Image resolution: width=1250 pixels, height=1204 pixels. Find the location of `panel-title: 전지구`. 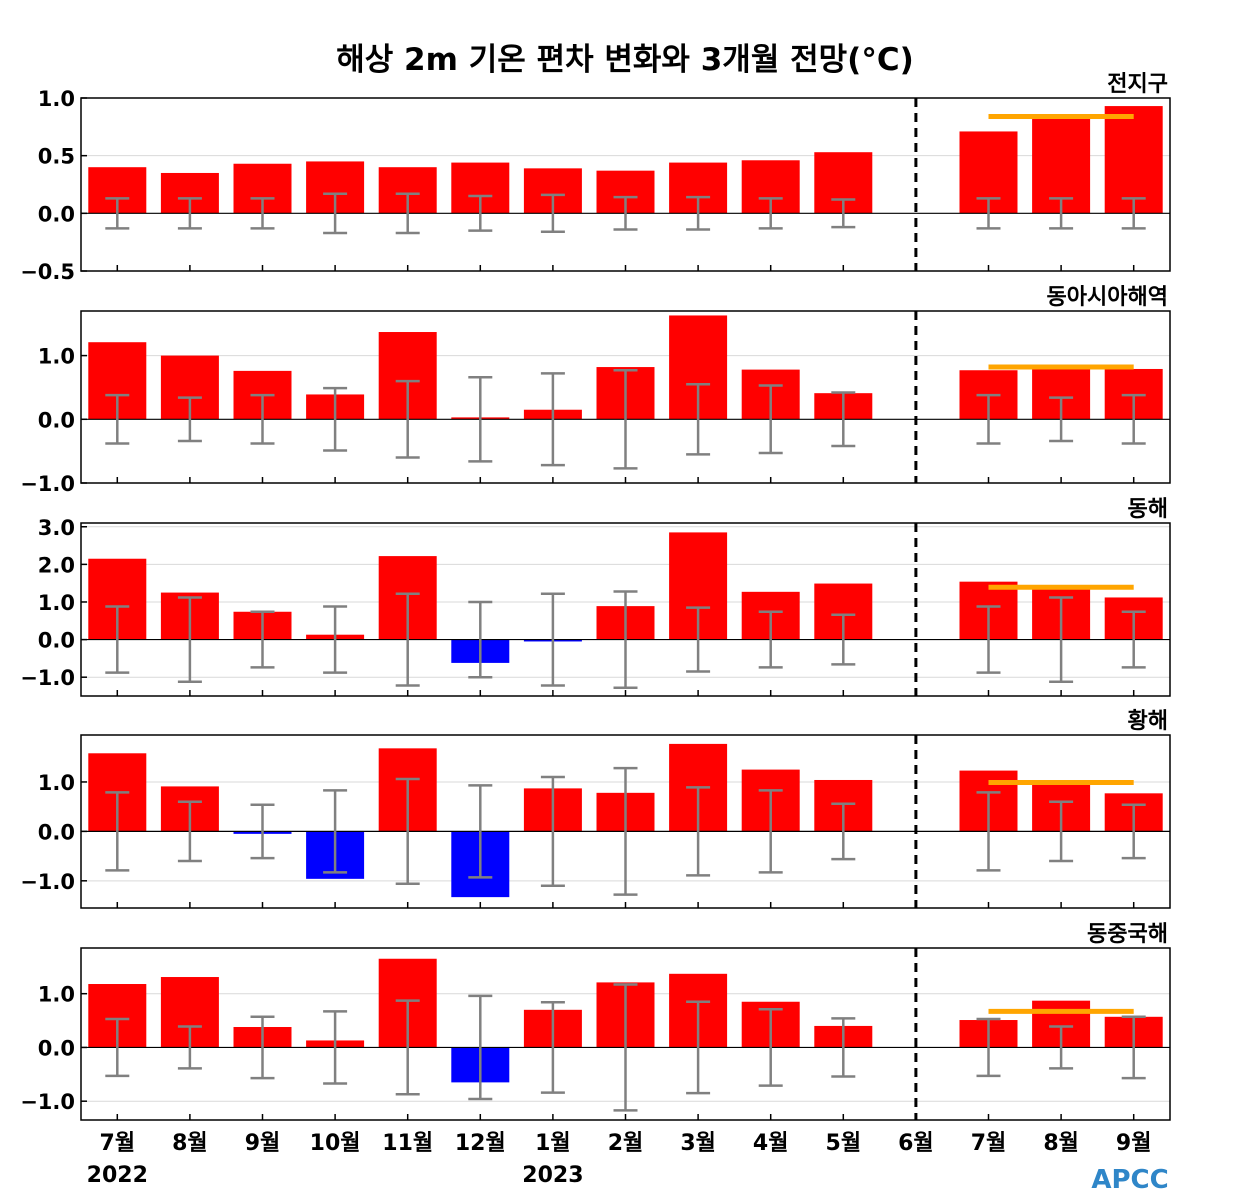

panel-title: 전지구 is located at coordinates (1137, 84).